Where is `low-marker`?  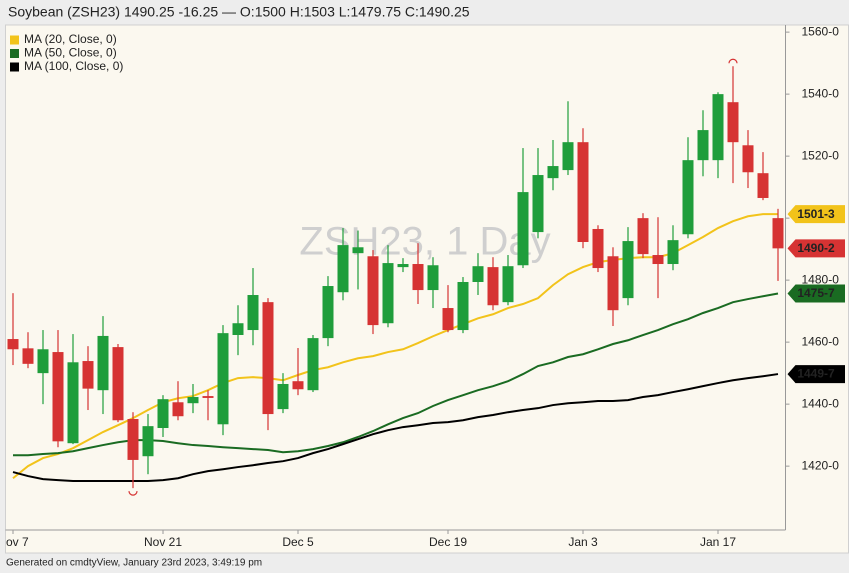 low-marker is located at coordinates (133, 493).